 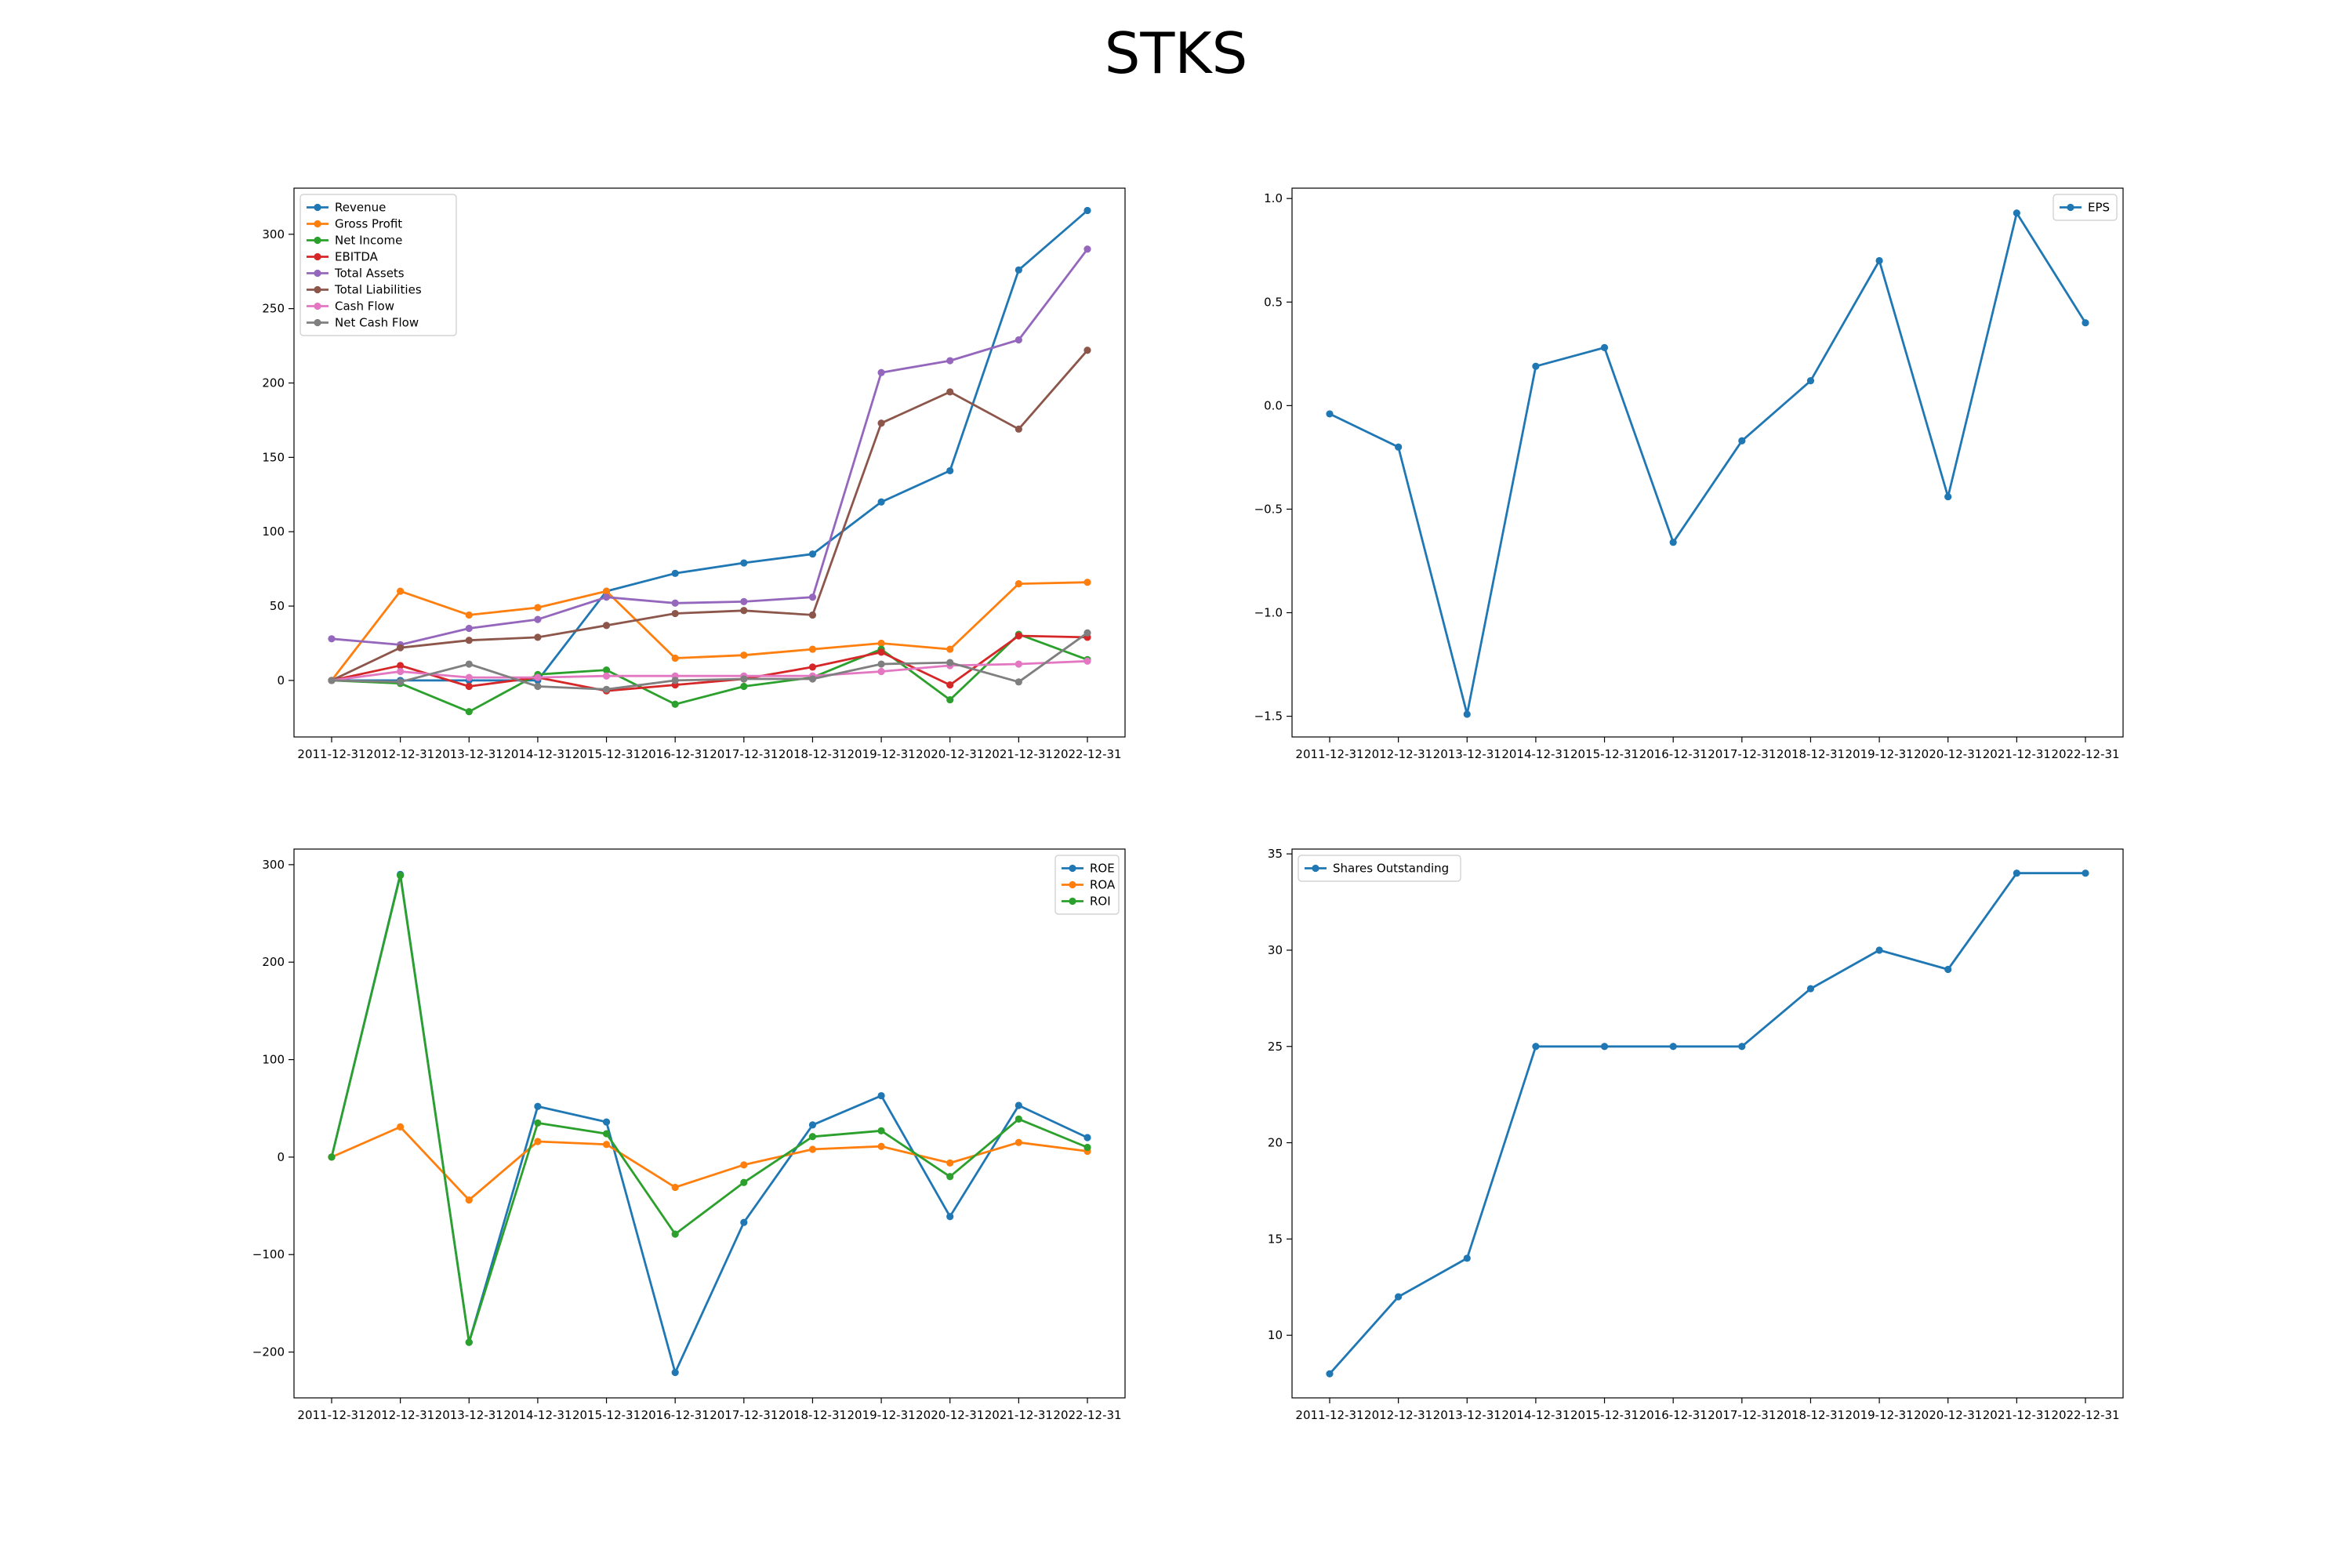 I want to click on y-tick-label: 20, so click(x=1275, y=1143).